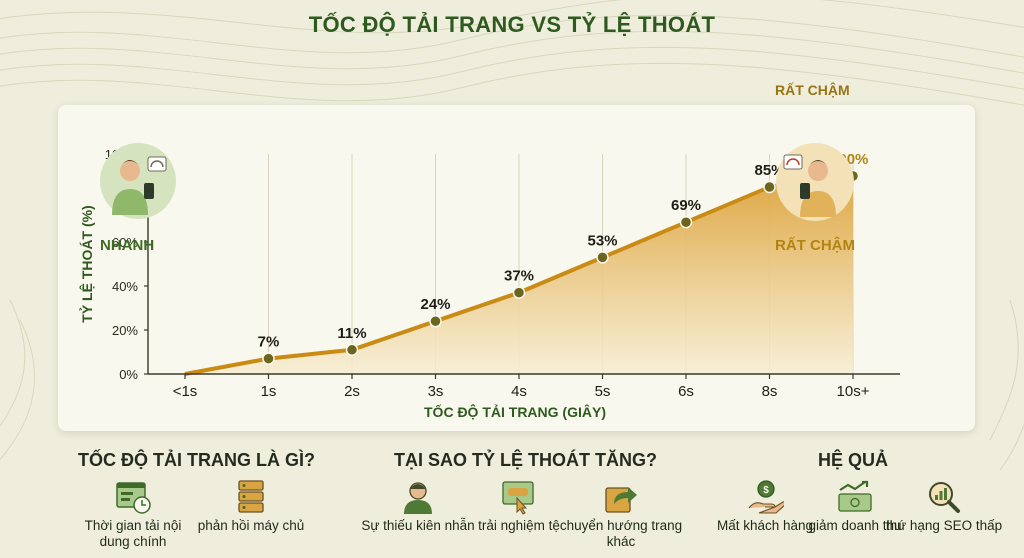 Image resolution: width=1024 pixels, height=558 pixels. What do you see at coordinates (86, 263) in the screenshot?
I see `y-axis-label: TỶ LỆ THOÁT (%)` at bounding box center [86, 263].